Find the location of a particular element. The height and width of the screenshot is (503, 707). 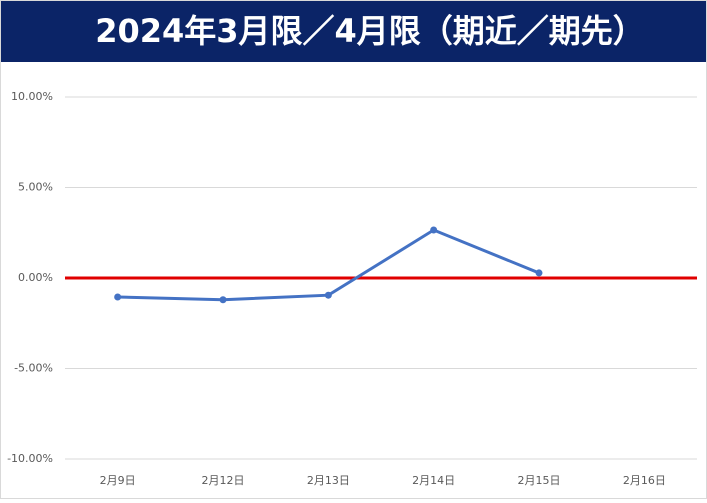

x-tick-label: 2月15日 is located at coordinates (539, 480).